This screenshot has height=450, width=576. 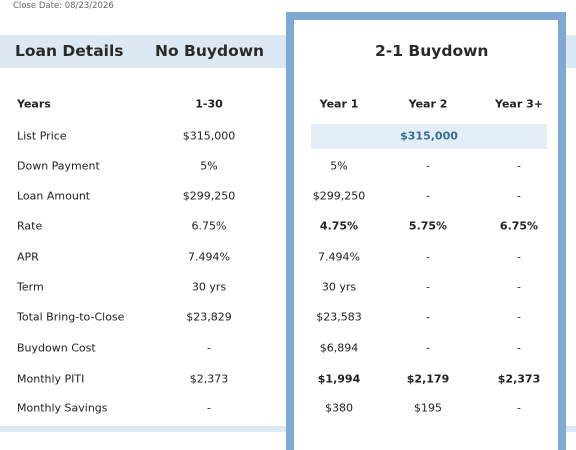 I want to click on column-heading: No Buydown, so click(x=210, y=51).